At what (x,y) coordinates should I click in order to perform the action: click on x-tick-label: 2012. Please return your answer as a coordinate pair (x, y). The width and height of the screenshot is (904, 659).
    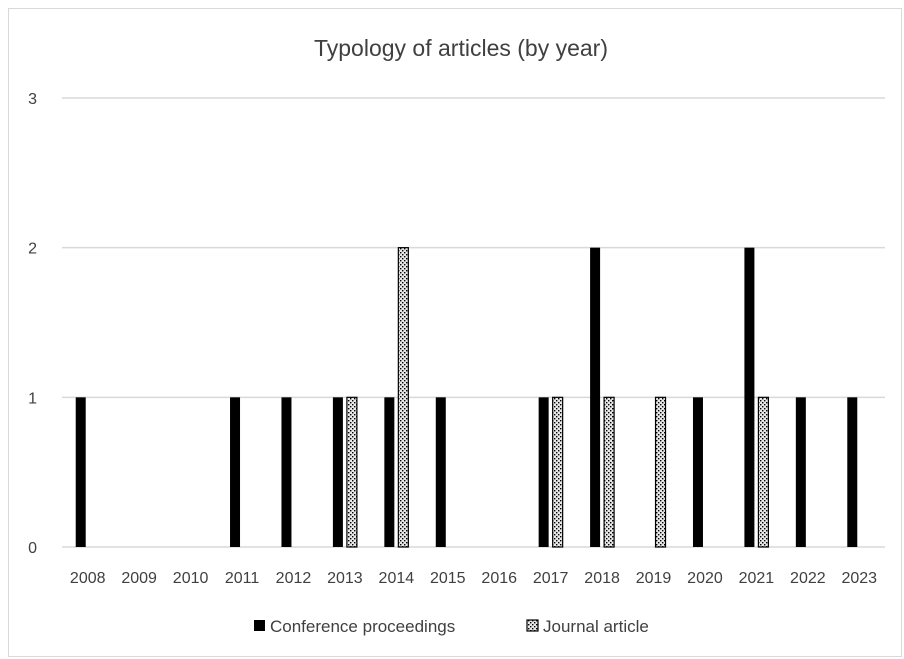
    Looking at the image, I should click on (294, 578).